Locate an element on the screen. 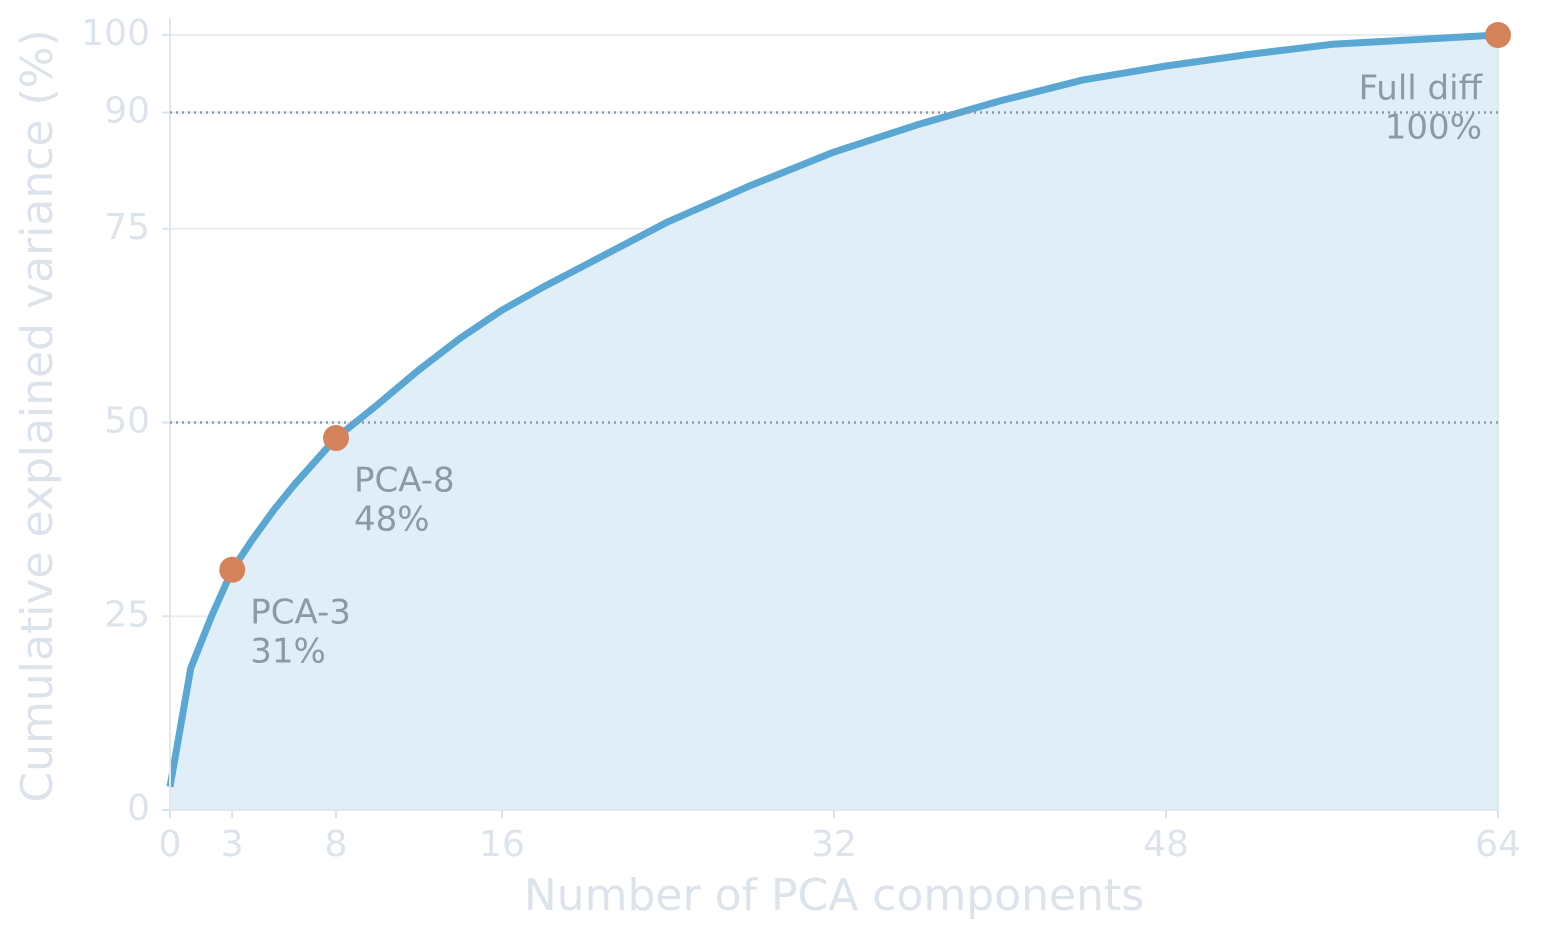 This screenshot has height=944, width=1544. y-tick-label: 90 is located at coordinates (127, 111).